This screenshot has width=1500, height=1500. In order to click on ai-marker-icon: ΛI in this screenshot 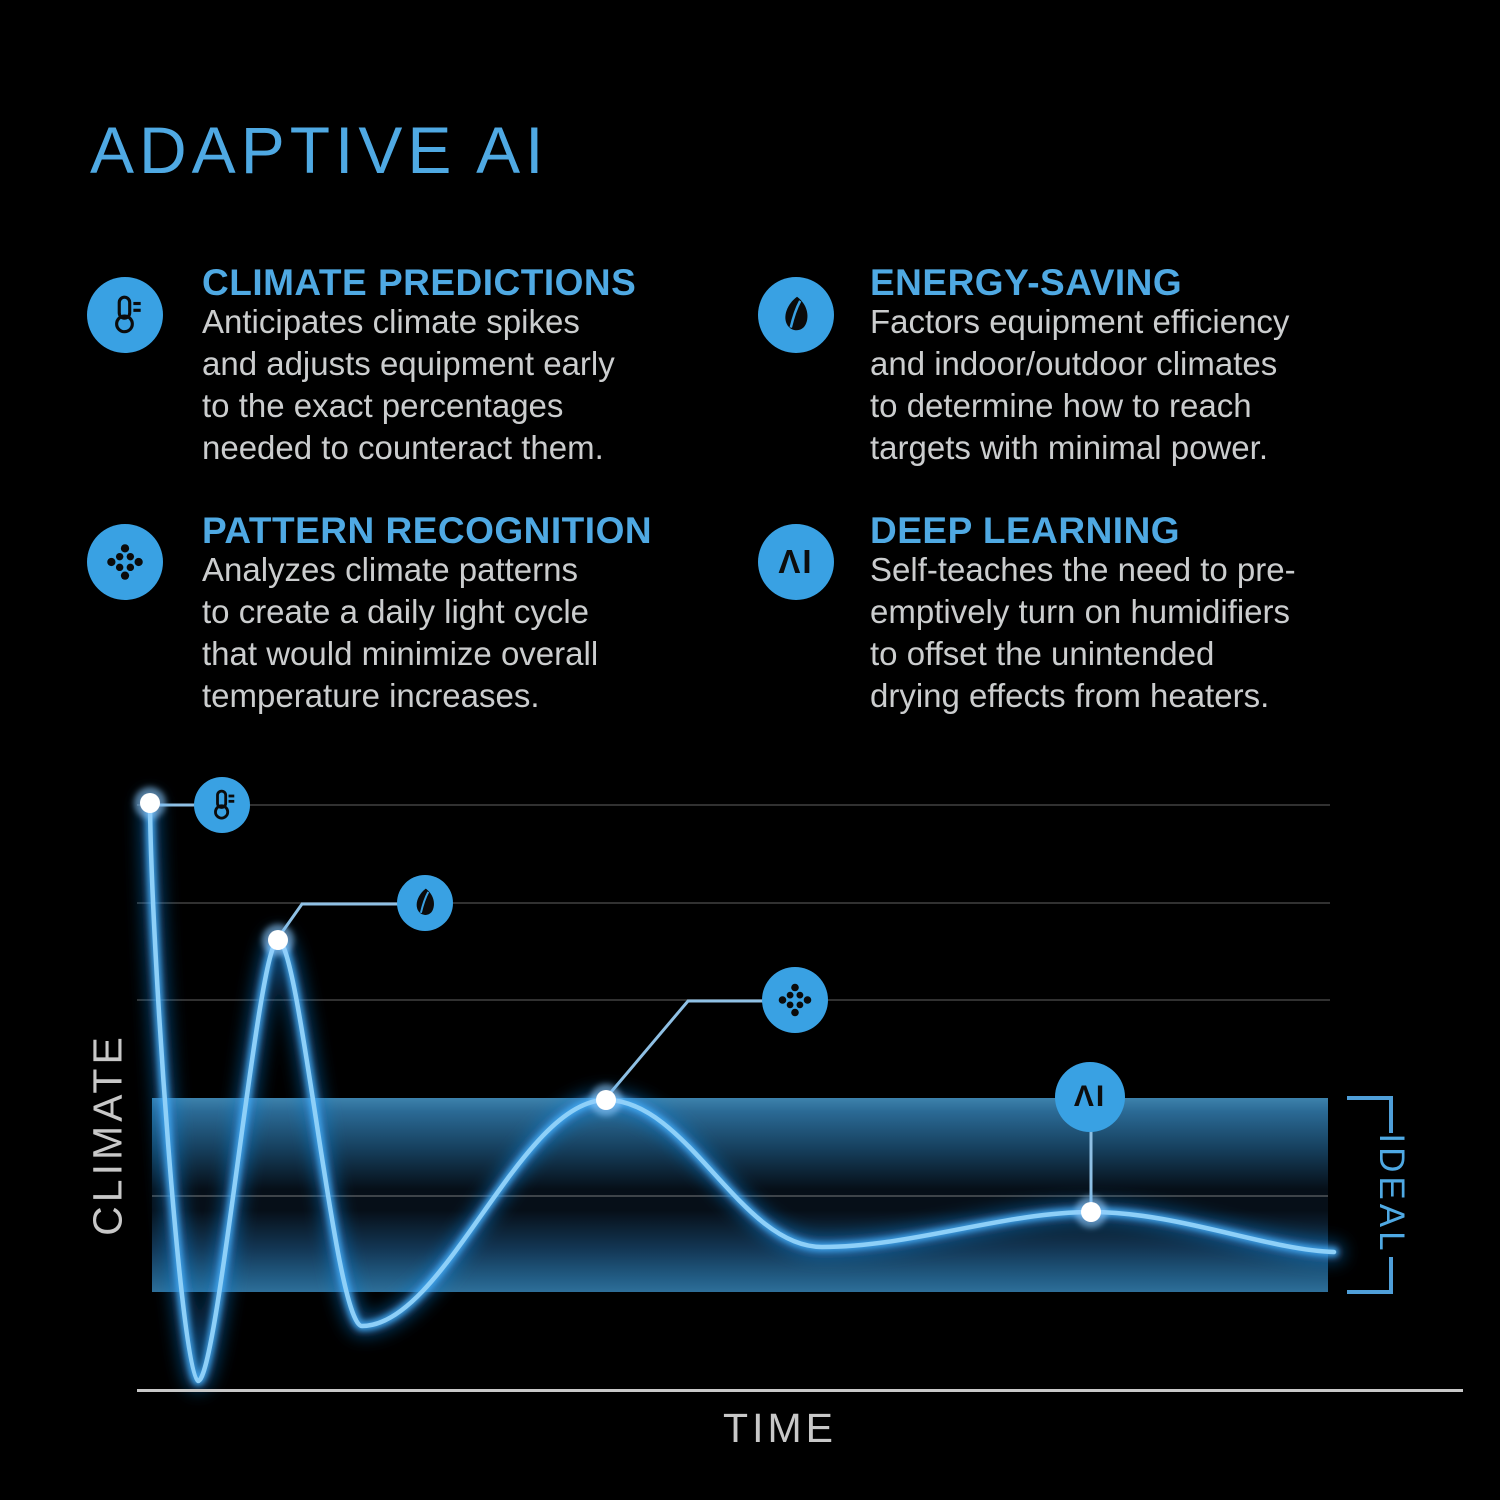, I will do `click(1090, 1097)`.